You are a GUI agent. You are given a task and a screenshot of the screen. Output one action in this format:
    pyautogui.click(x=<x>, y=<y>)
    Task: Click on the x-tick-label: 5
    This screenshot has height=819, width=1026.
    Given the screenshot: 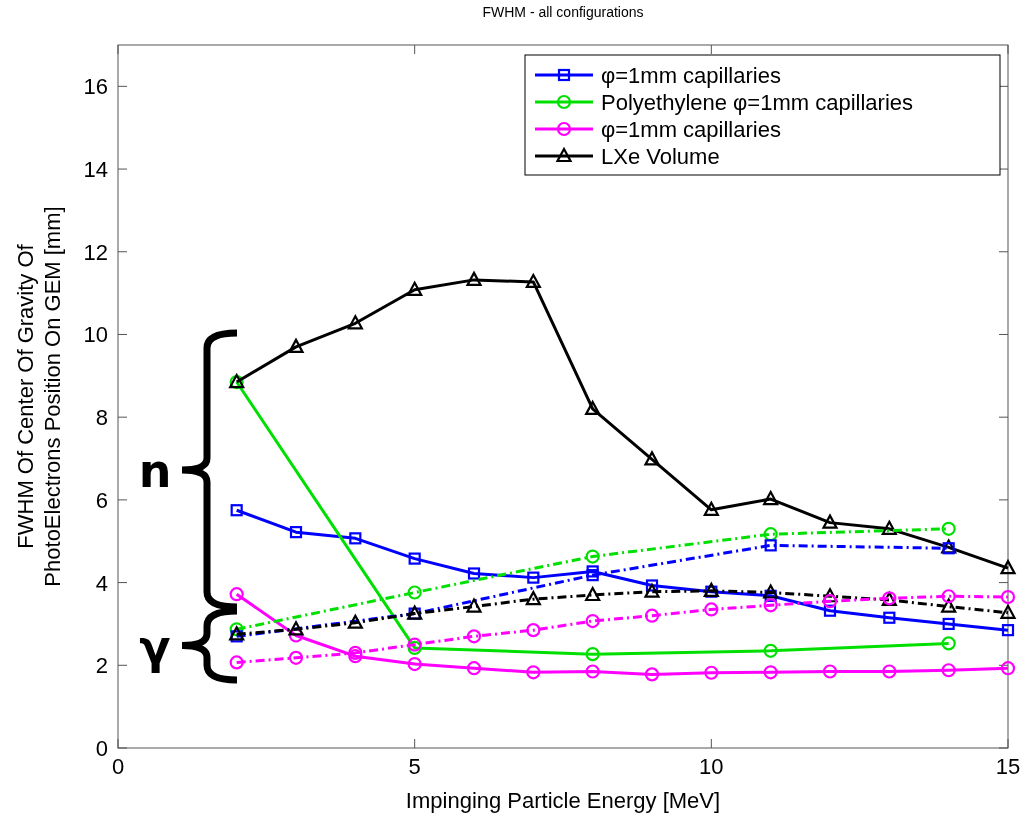 What is the action you would take?
    pyautogui.click(x=414, y=766)
    